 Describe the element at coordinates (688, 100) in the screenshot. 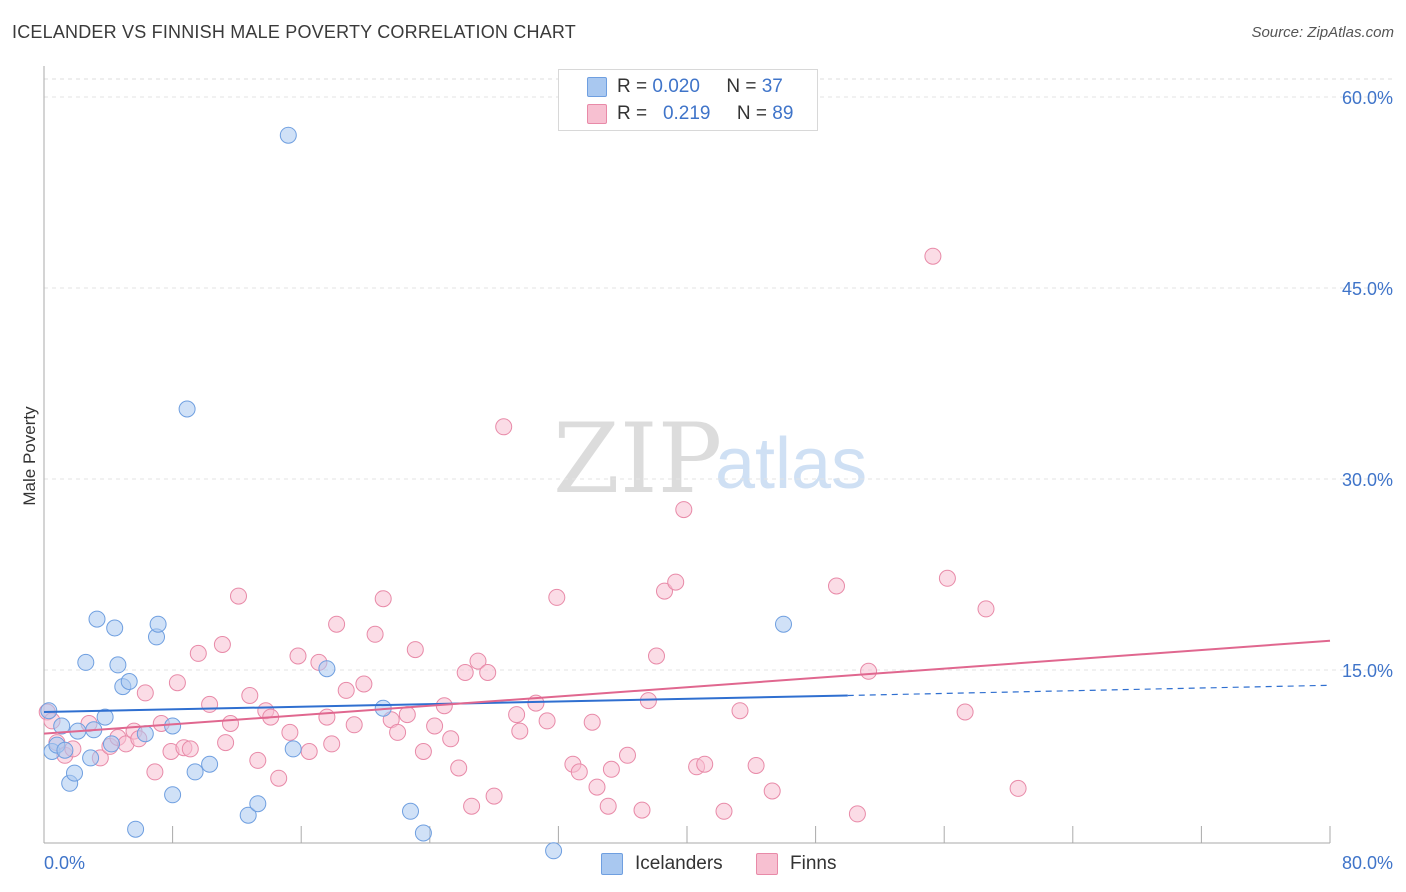

I see `correlation-legend: R = 0.020 N = 37 R = 0.219 N = 89` at that location.